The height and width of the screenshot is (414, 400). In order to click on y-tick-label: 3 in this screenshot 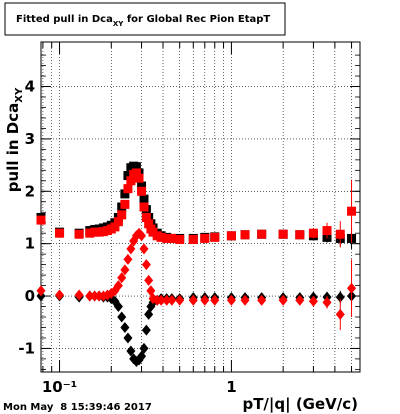, I will do `click(30, 139)`.